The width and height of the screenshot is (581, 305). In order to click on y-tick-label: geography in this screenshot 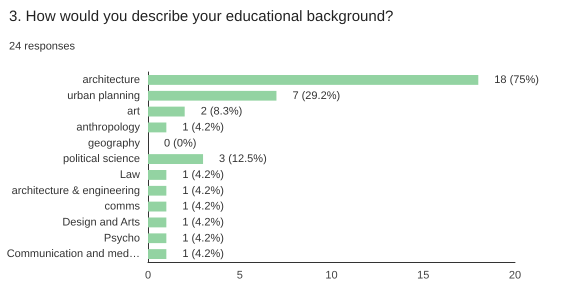, I will do `click(114, 143)`.